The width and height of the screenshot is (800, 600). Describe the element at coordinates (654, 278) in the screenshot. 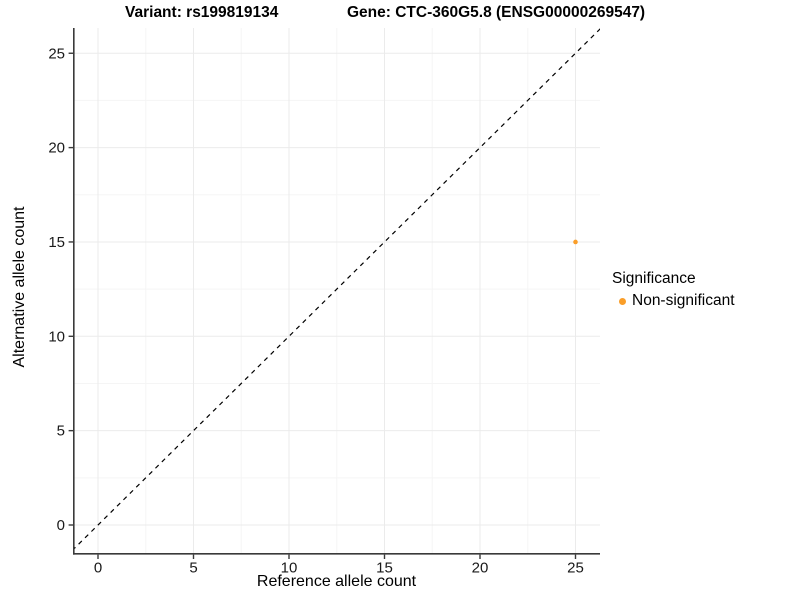

I see `legend-title: Significance` at that location.